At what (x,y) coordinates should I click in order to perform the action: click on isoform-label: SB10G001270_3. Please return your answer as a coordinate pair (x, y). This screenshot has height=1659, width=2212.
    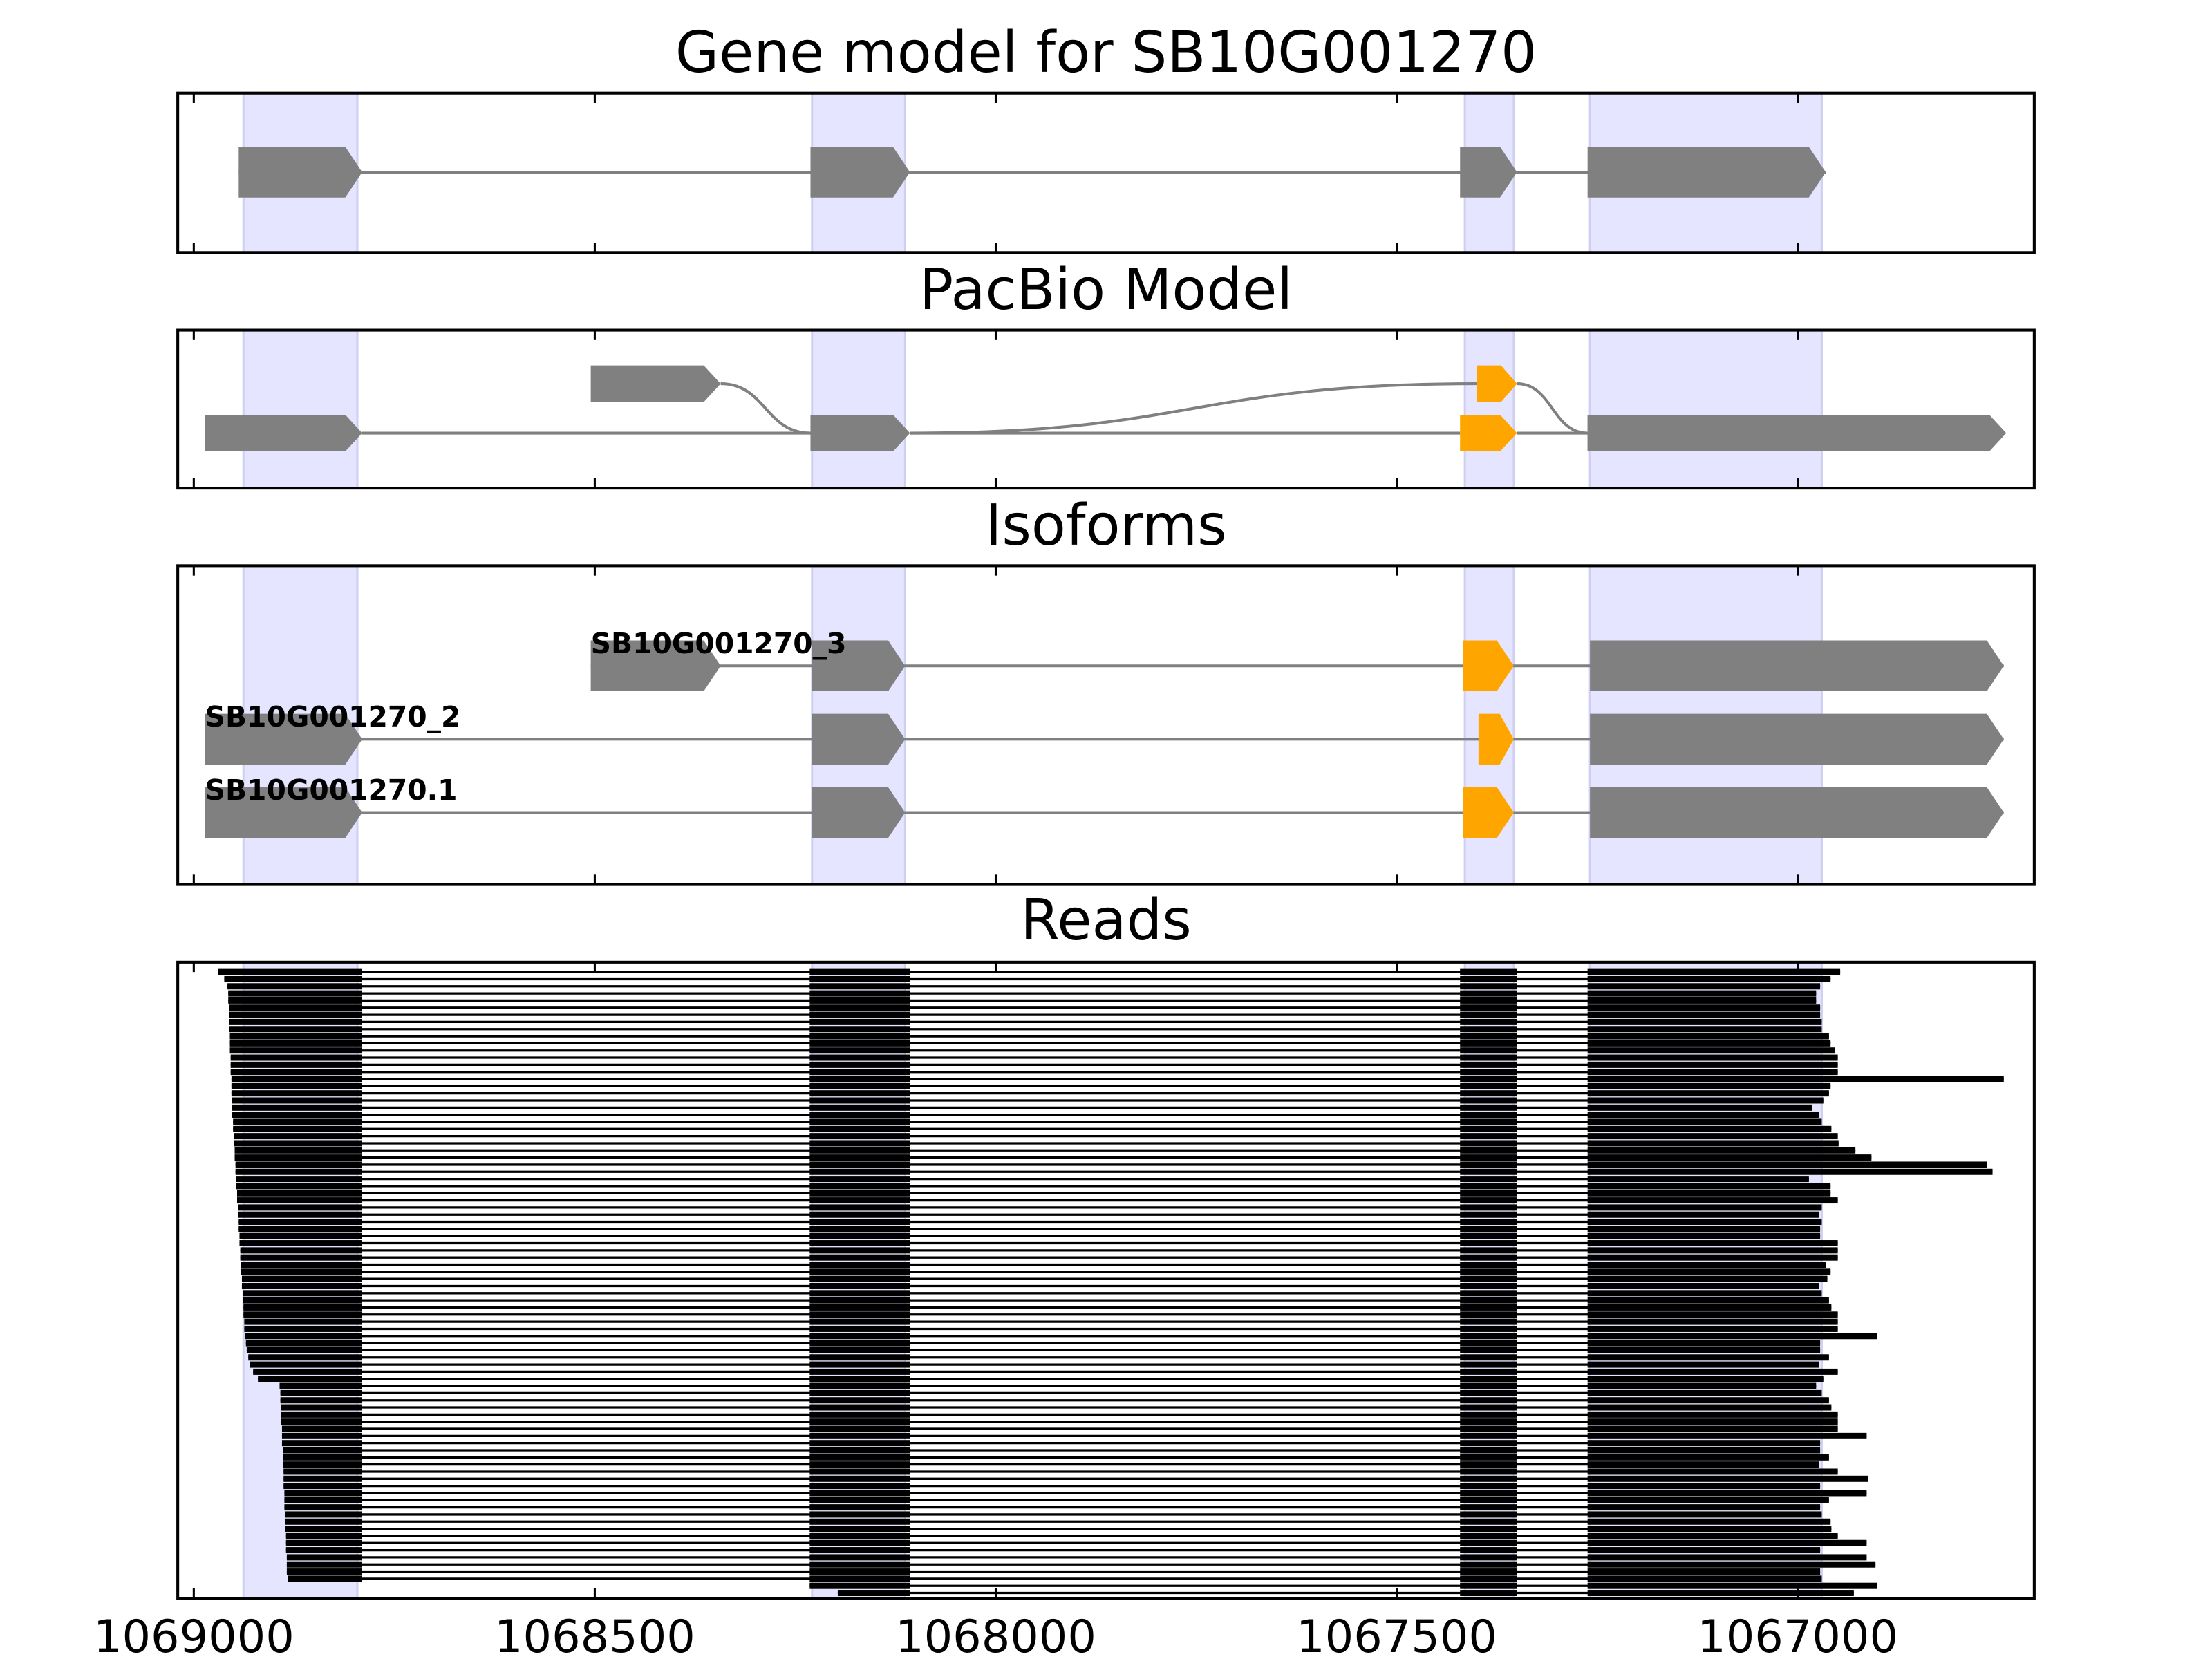
    Looking at the image, I should click on (719, 643).